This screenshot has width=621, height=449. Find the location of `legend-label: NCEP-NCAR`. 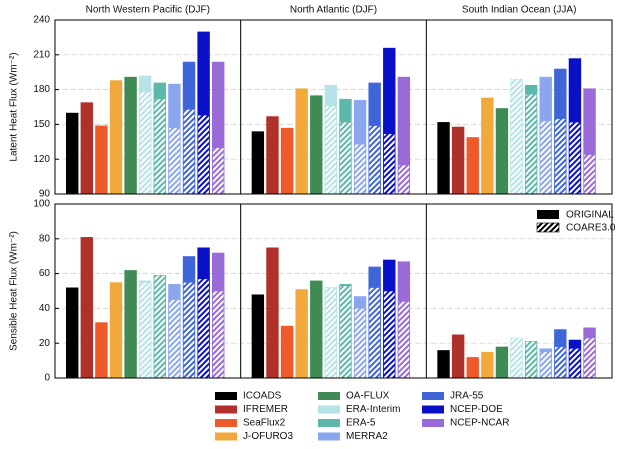

legend-label: NCEP-NCAR is located at coordinates (479, 423).